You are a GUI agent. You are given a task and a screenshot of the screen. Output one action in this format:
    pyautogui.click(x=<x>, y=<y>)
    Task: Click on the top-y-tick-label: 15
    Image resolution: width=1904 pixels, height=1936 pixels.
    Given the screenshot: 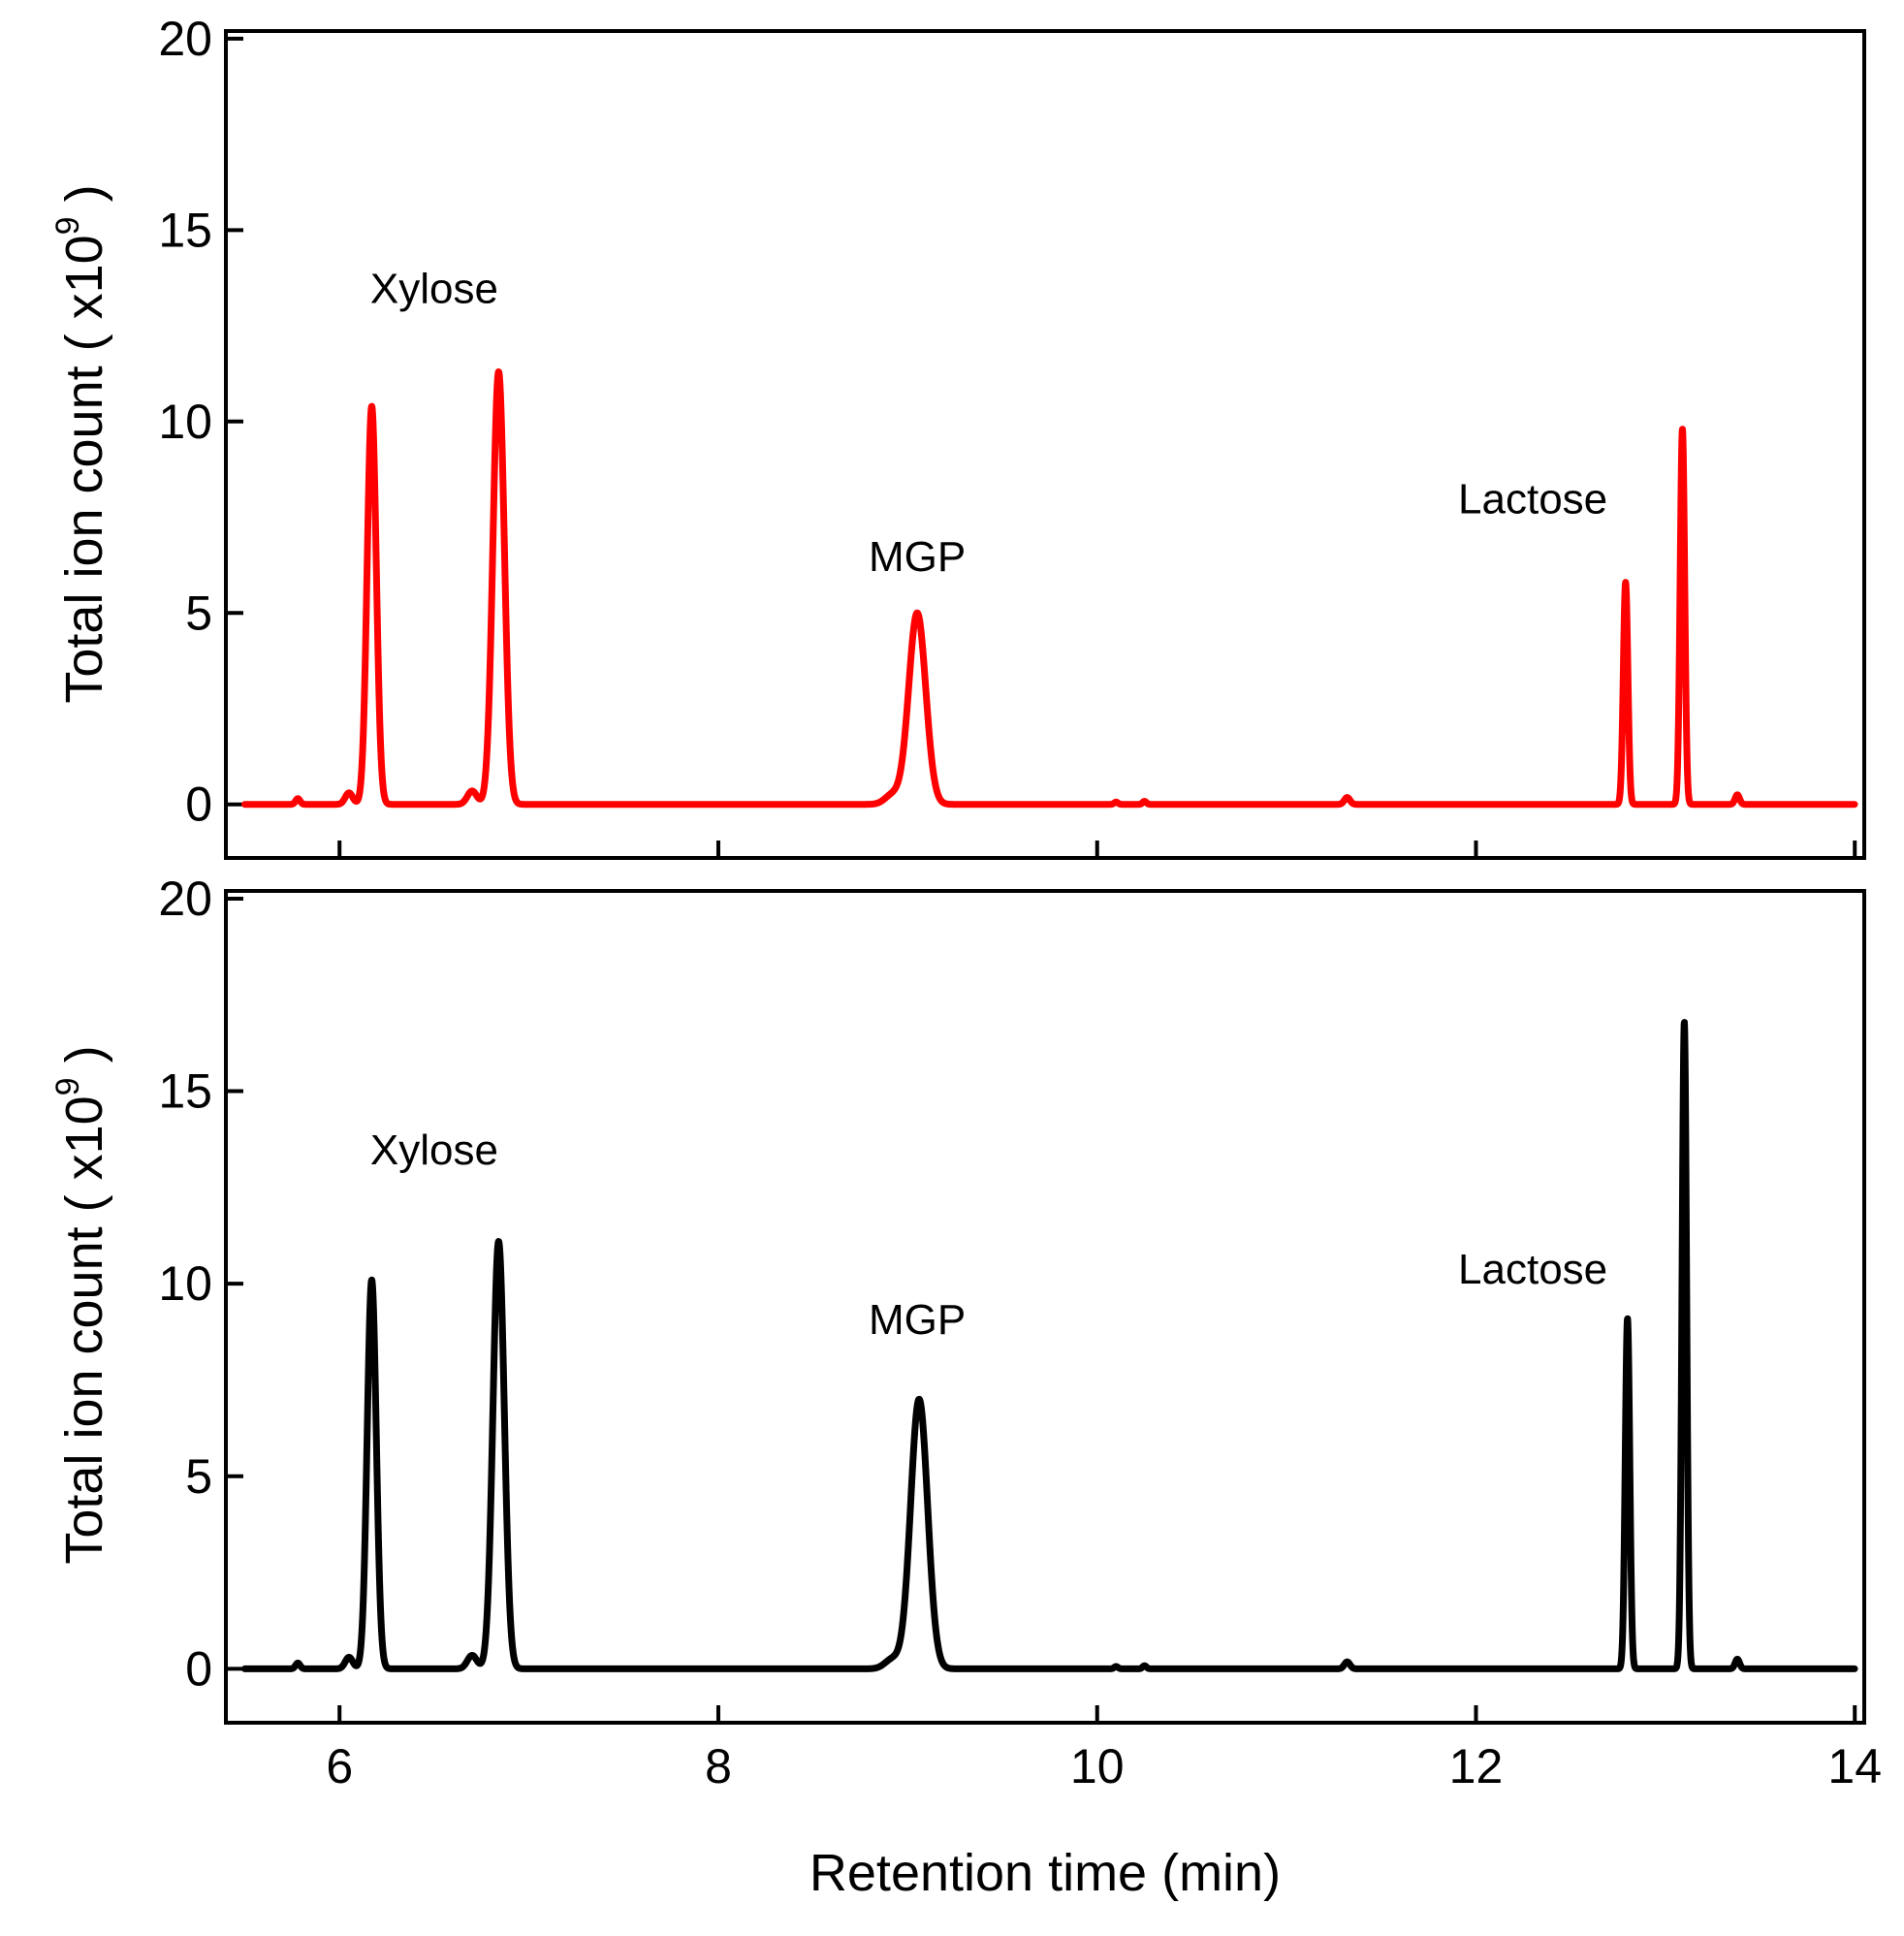 What is the action you would take?
    pyautogui.click(x=185, y=230)
    